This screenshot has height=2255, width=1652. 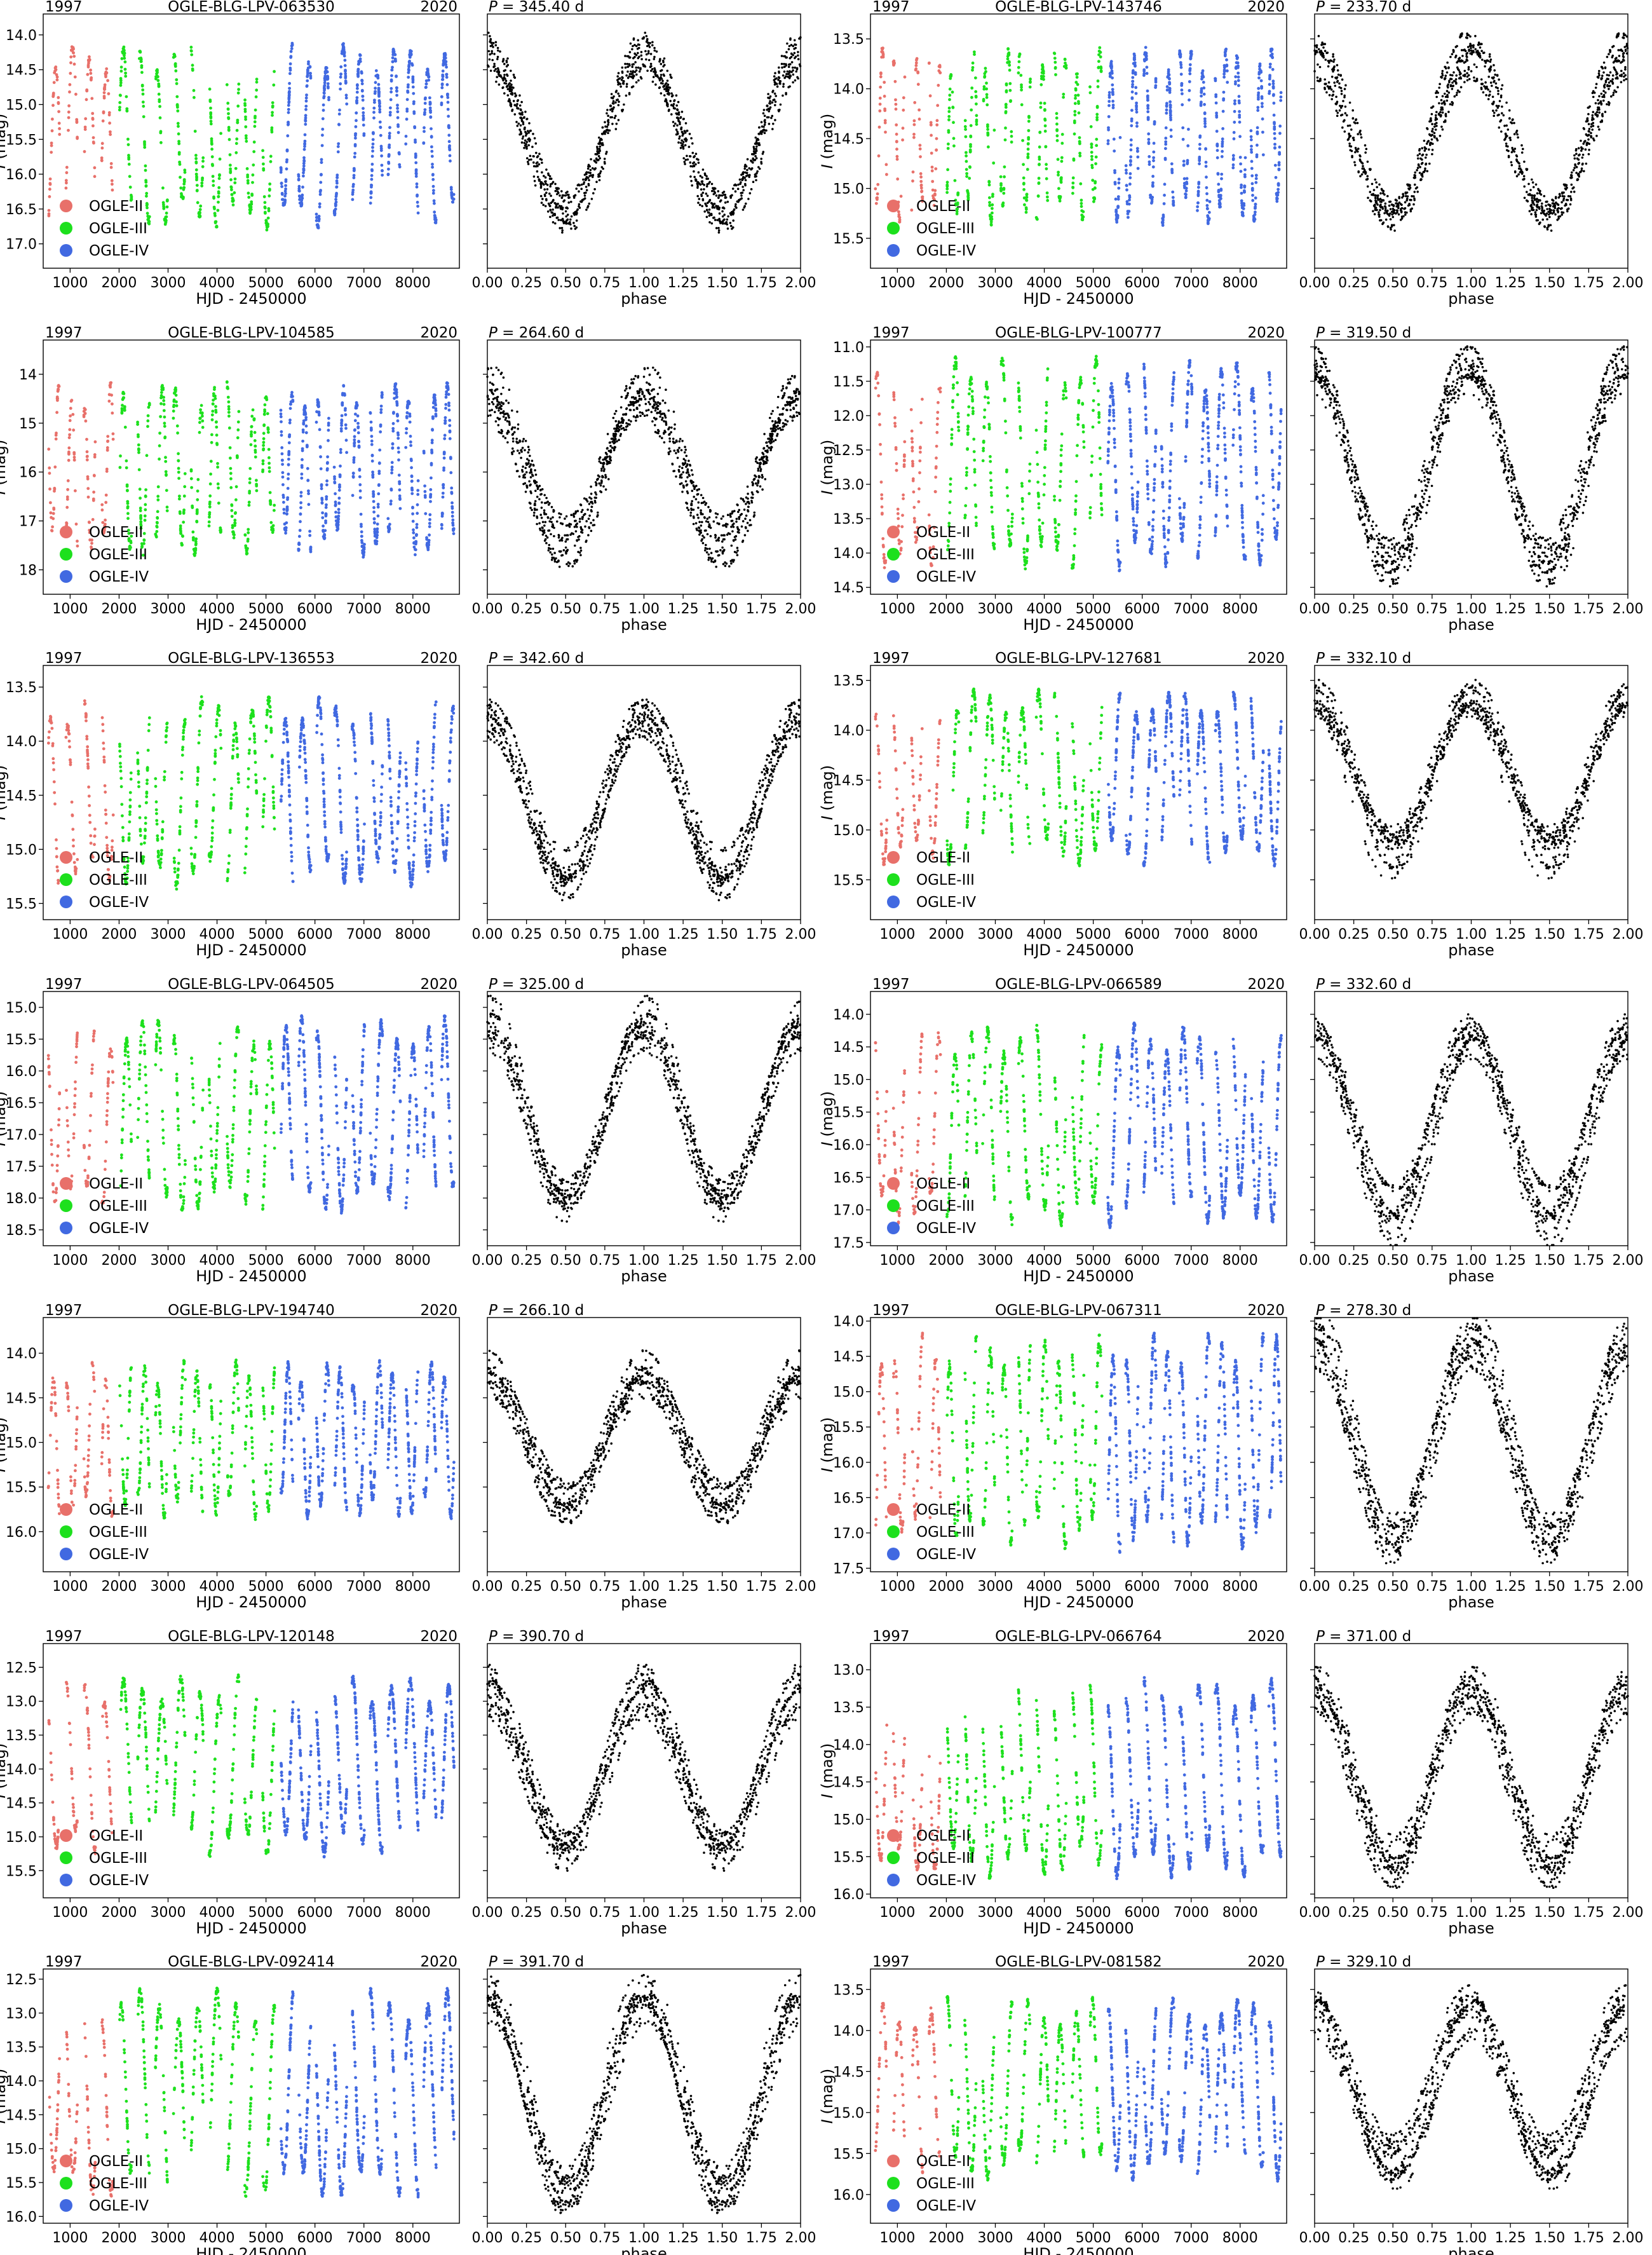 I want to click on y-axis-label-symbol: I, so click(x=827, y=166).